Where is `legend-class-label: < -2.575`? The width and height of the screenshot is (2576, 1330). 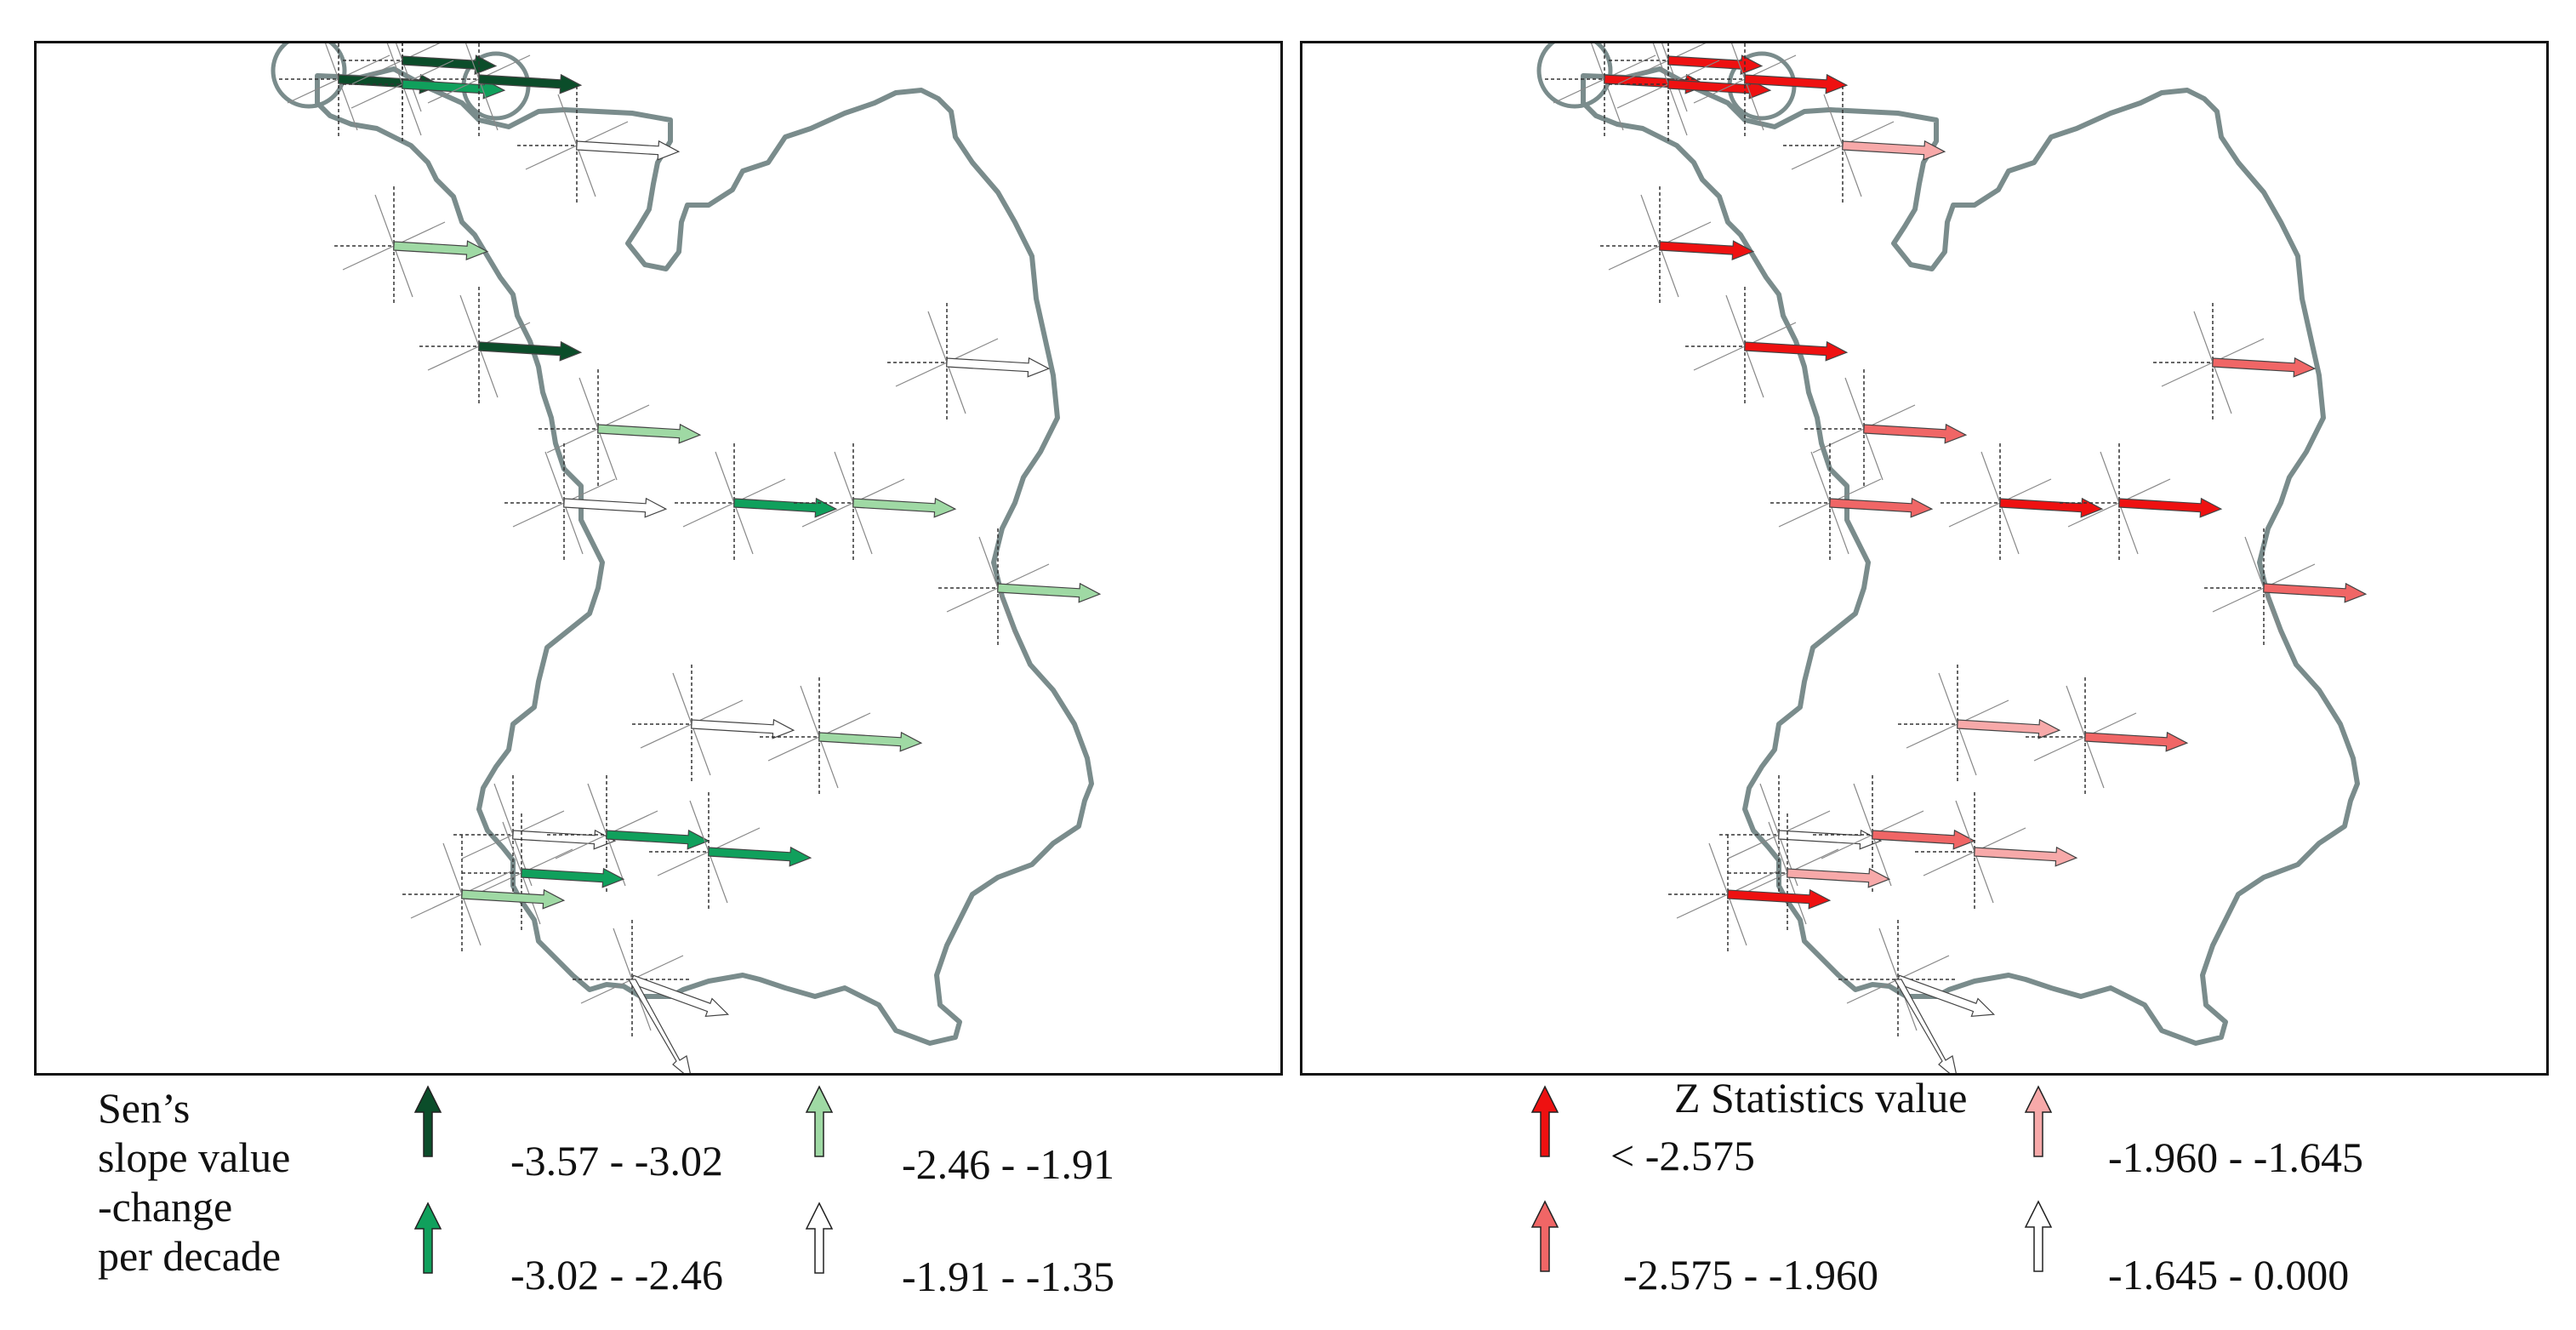 legend-class-label: < -2.575 is located at coordinates (1683, 1155).